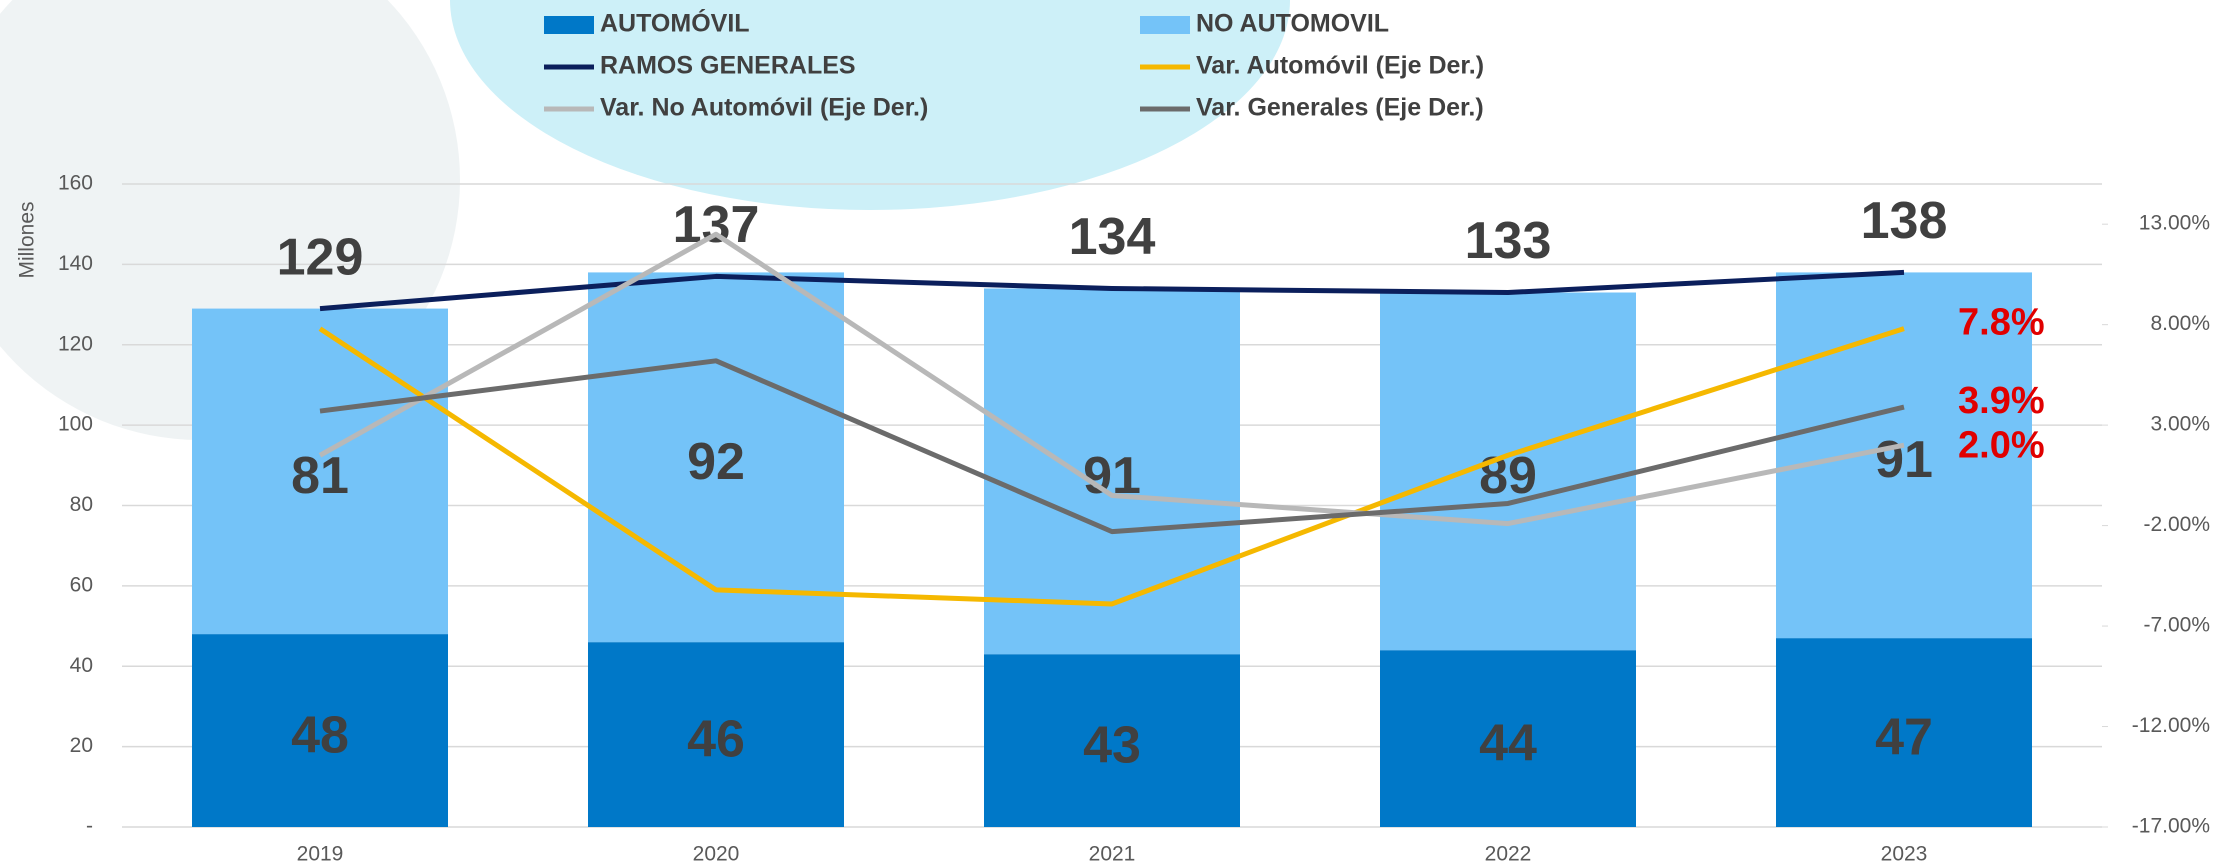  Describe the element at coordinates (2001, 401) in the screenshot. I see `data-label: 3.9%` at that location.